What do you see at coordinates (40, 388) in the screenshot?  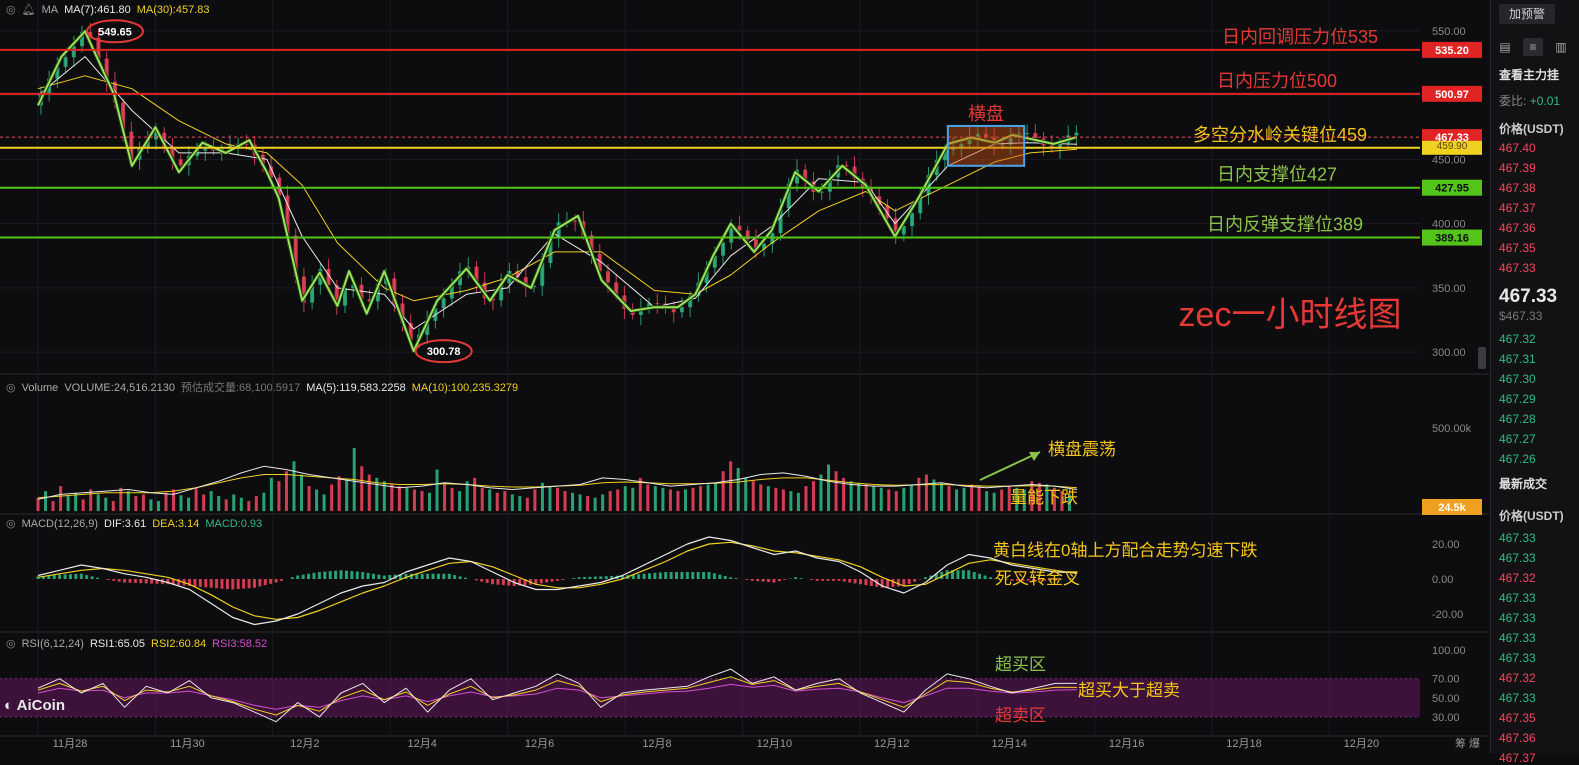 I see `volume-label: Volume` at bounding box center [40, 388].